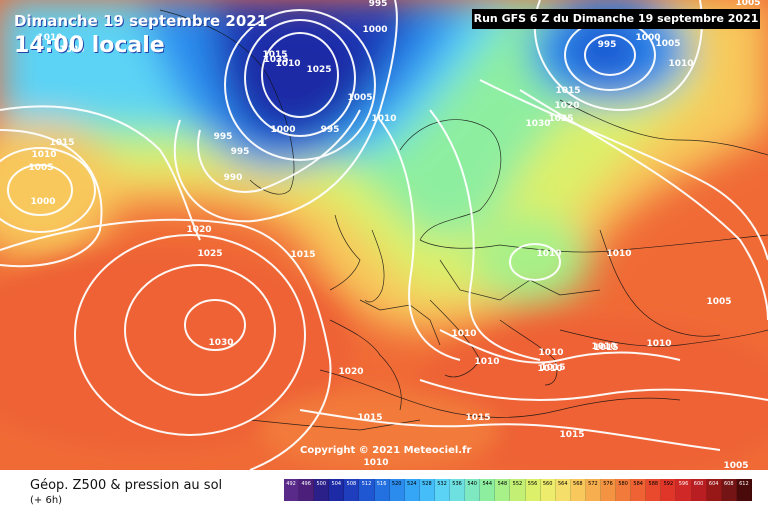 The width and height of the screenshot is (768, 512). I want to click on color-swatch-label: 596, so click(683, 484).